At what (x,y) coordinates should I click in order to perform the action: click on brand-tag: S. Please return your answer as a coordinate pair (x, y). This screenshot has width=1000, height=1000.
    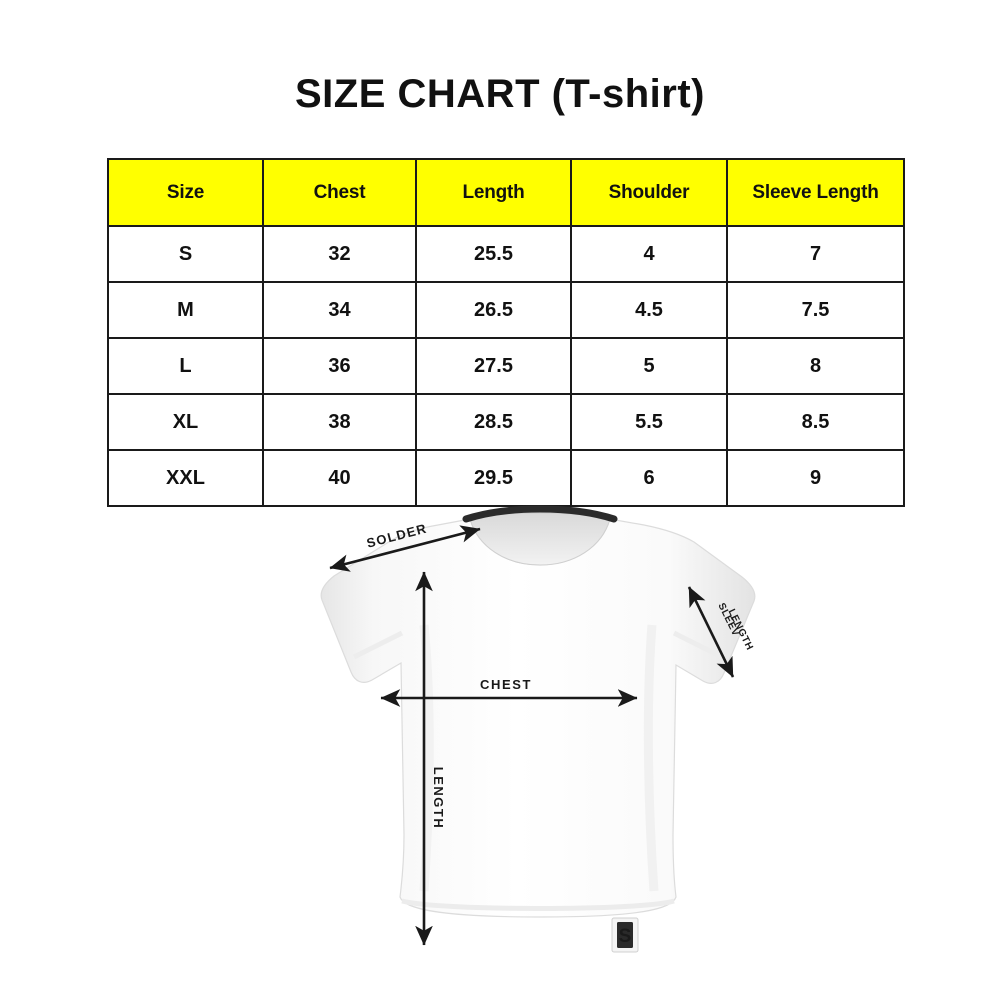
    Looking at the image, I should click on (625, 935).